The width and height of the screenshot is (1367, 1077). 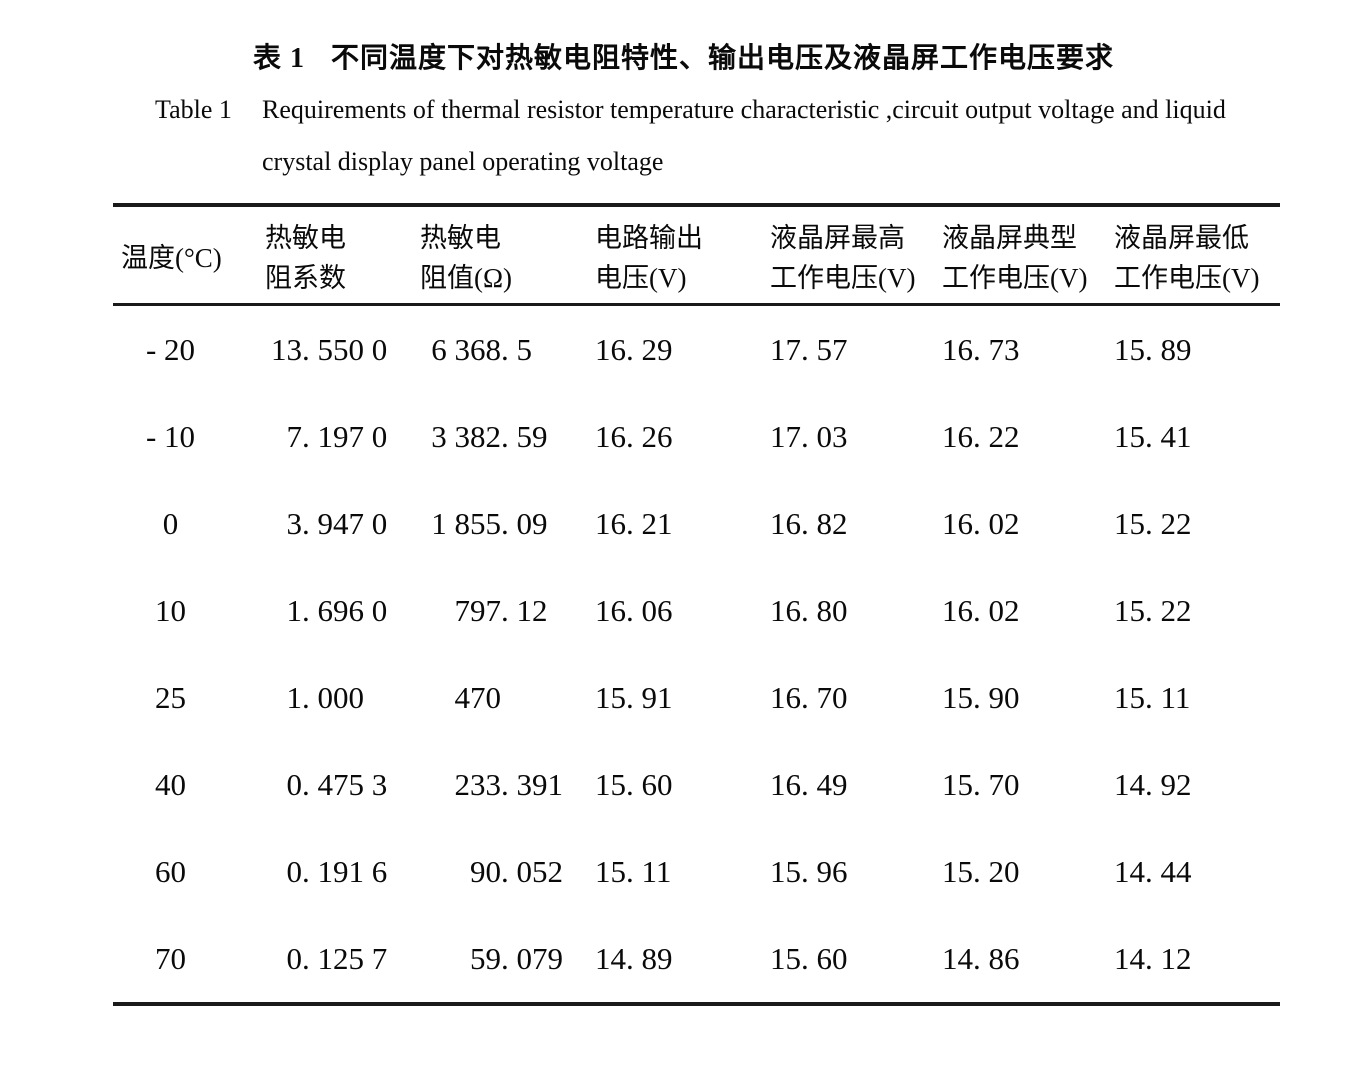 I want to click on table-cell: 3. 947 0, so click(x=337, y=523).